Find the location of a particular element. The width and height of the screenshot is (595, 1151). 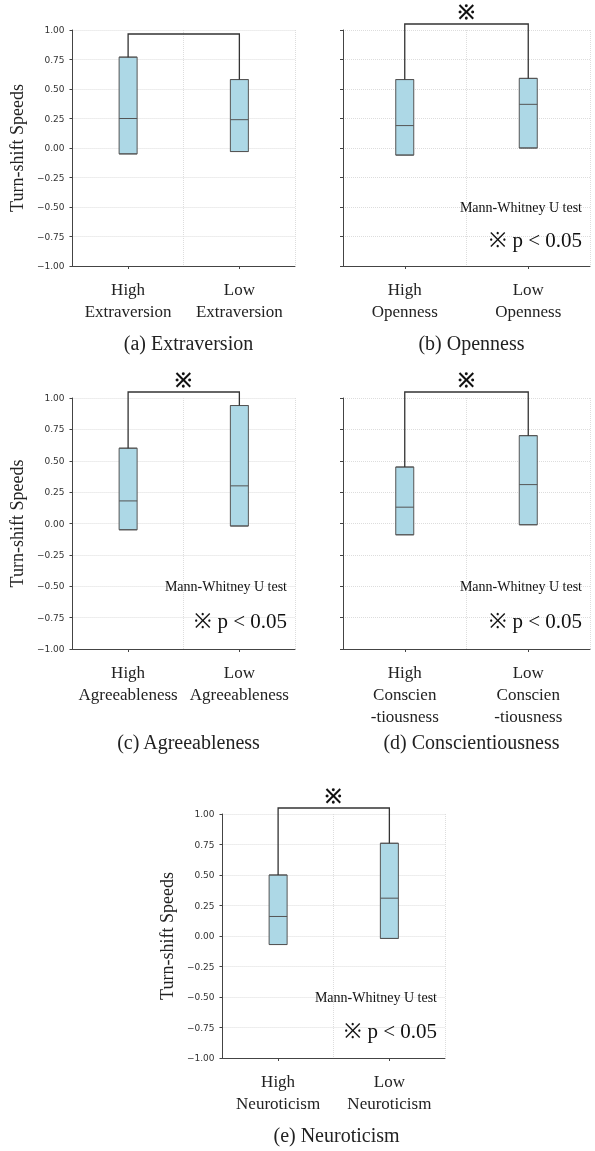

text: (d) Conscientiousness is located at coordinates (471, 742).